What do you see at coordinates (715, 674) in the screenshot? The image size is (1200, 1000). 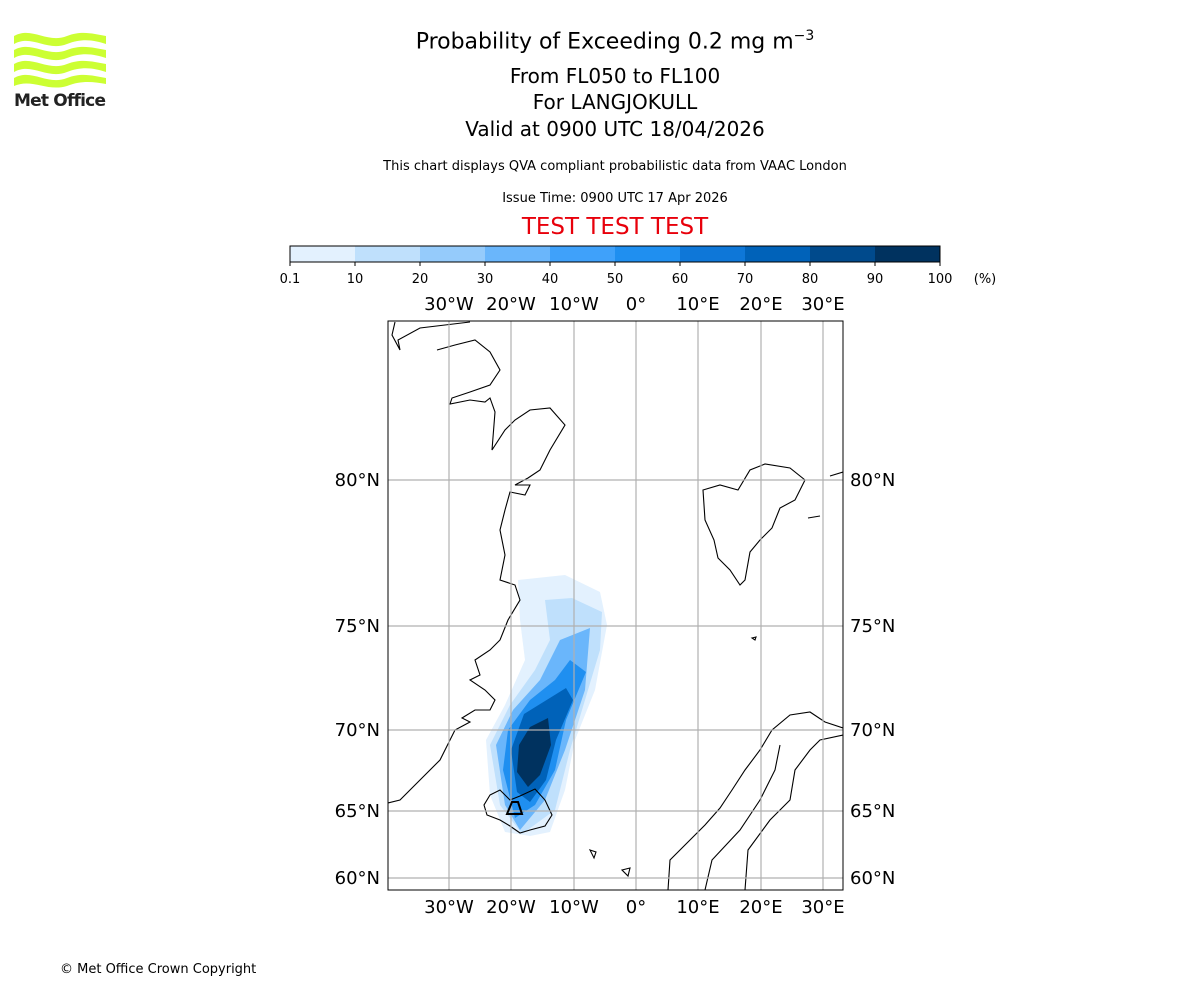 I see `small-islands` at bounding box center [715, 674].